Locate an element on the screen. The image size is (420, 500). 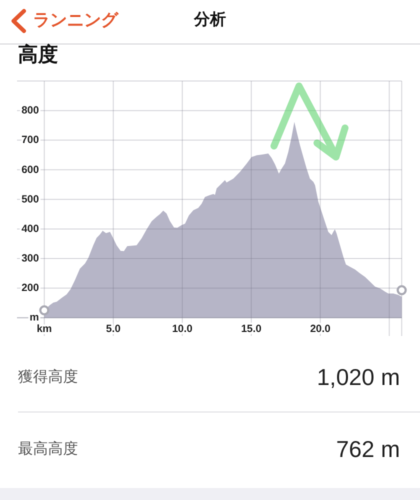
y-tick-label: 700 is located at coordinates (30, 140).